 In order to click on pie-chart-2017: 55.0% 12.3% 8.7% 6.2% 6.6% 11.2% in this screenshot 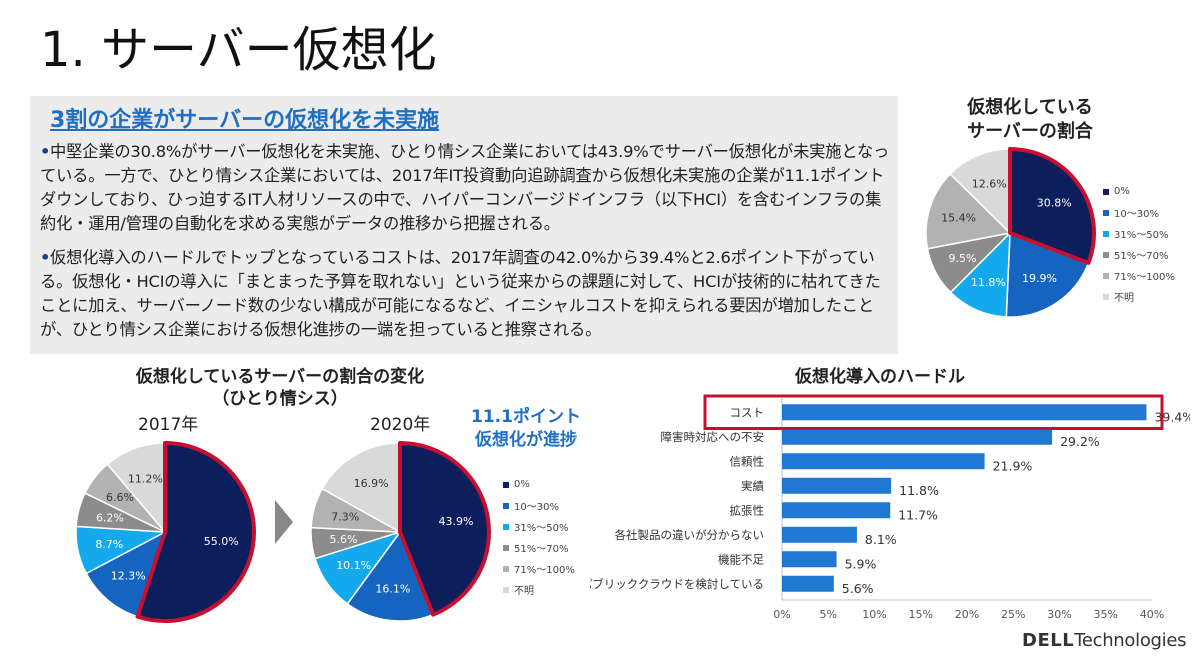, I will do `click(165, 532)`.